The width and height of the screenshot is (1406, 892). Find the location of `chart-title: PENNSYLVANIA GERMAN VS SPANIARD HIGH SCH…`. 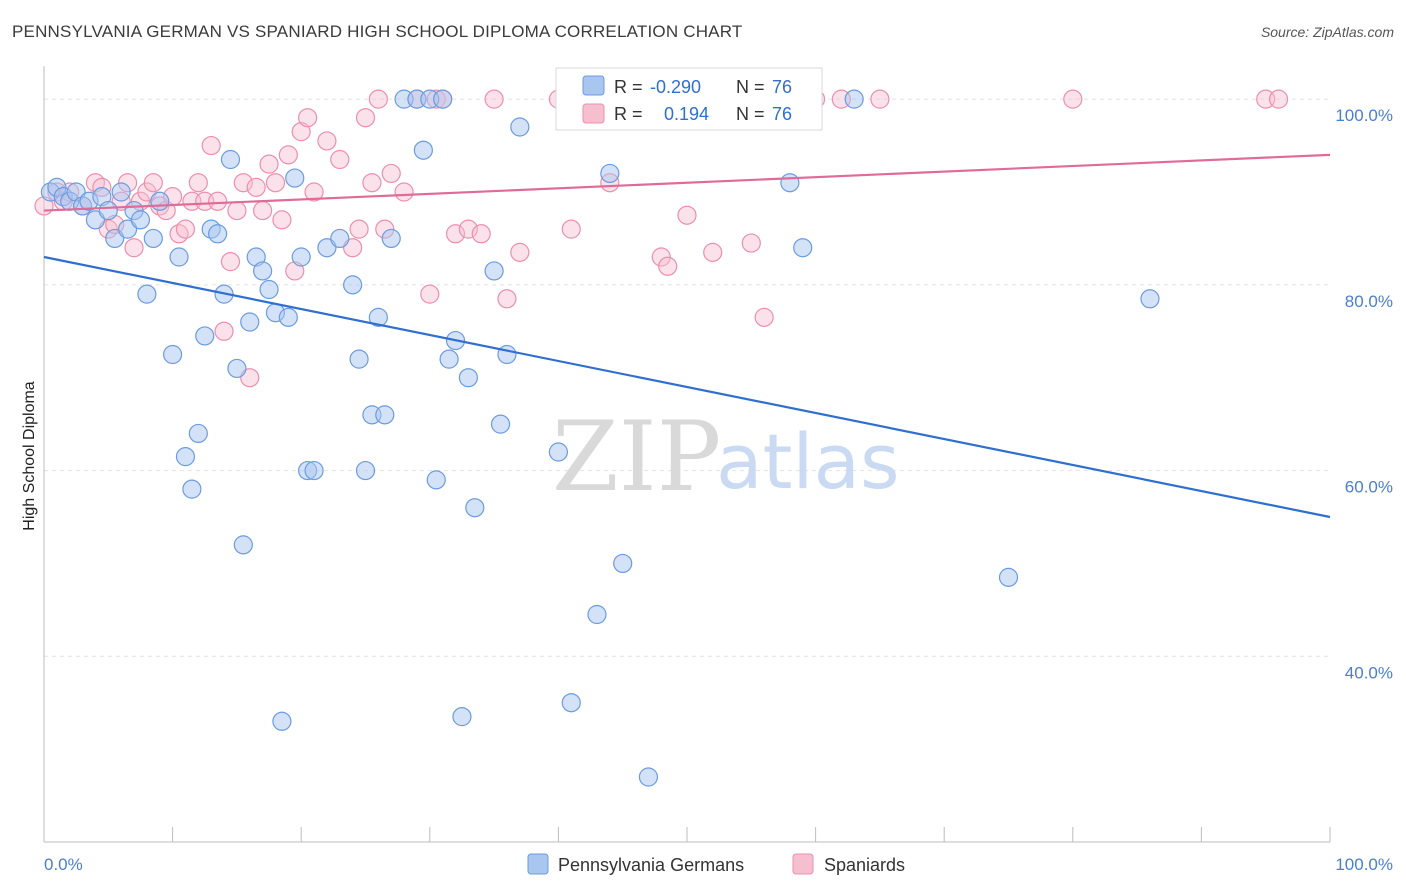

chart-title: PENNSYLVANIA GERMAN VS SPANIARD HIGH SCH… is located at coordinates (377, 31).